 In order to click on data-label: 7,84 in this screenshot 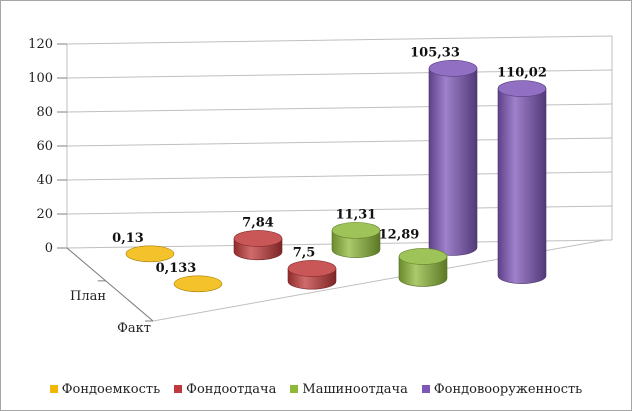, I will do `click(258, 222)`.